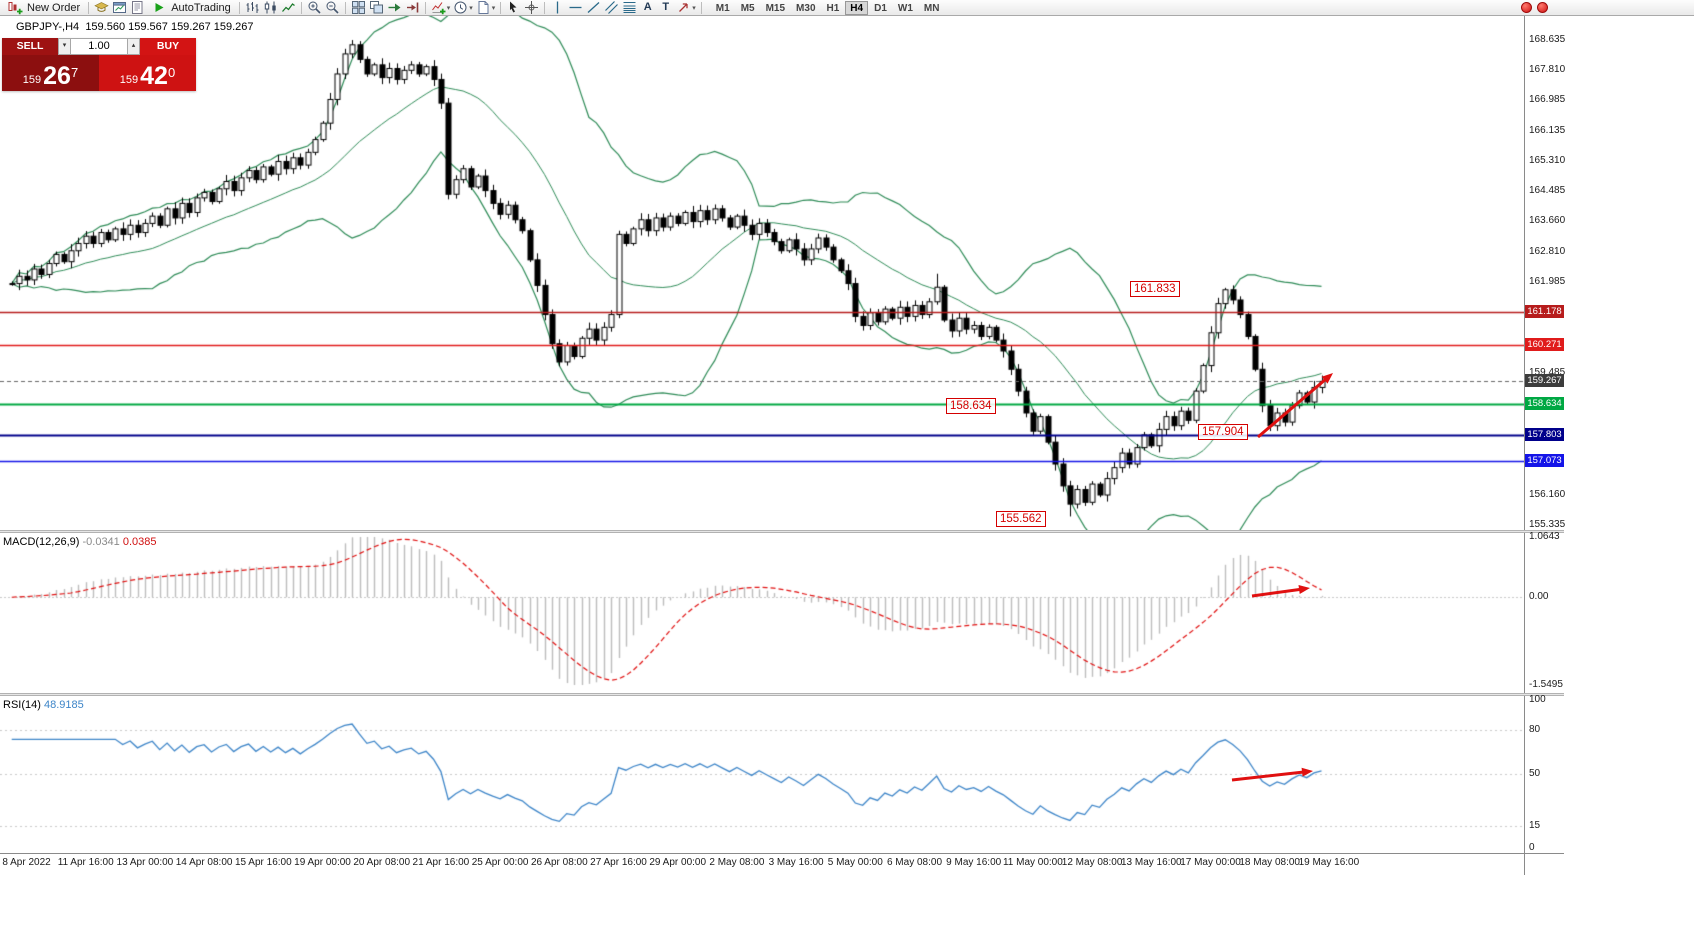 This screenshot has height=939, width=1694. I want to click on templates-icon, so click(483, 7).